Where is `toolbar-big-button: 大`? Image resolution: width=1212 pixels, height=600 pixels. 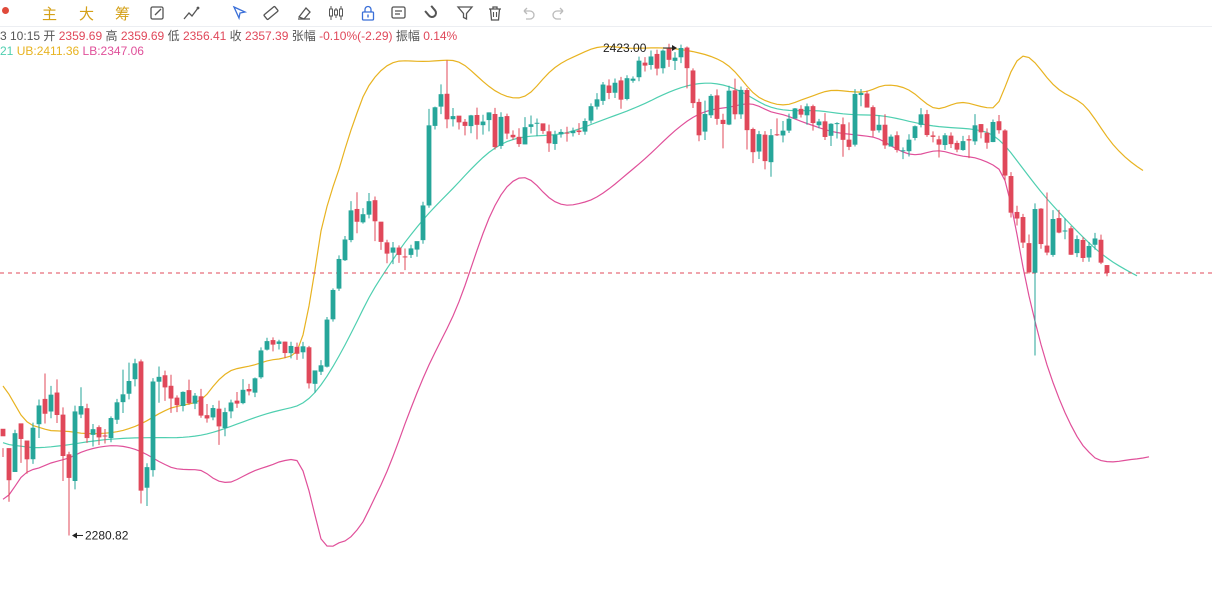
toolbar-big-button: 大 is located at coordinates (87, 14).